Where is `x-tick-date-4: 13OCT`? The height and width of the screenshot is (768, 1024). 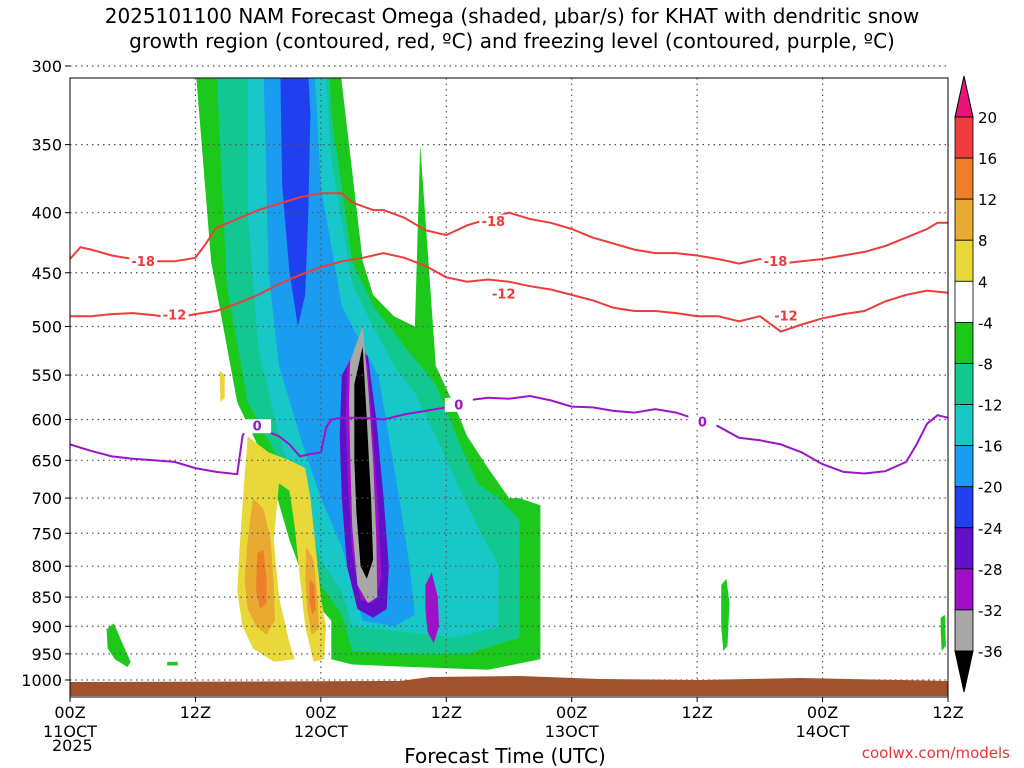 x-tick-date-4: 13OCT is located at coordinates (572, 731).